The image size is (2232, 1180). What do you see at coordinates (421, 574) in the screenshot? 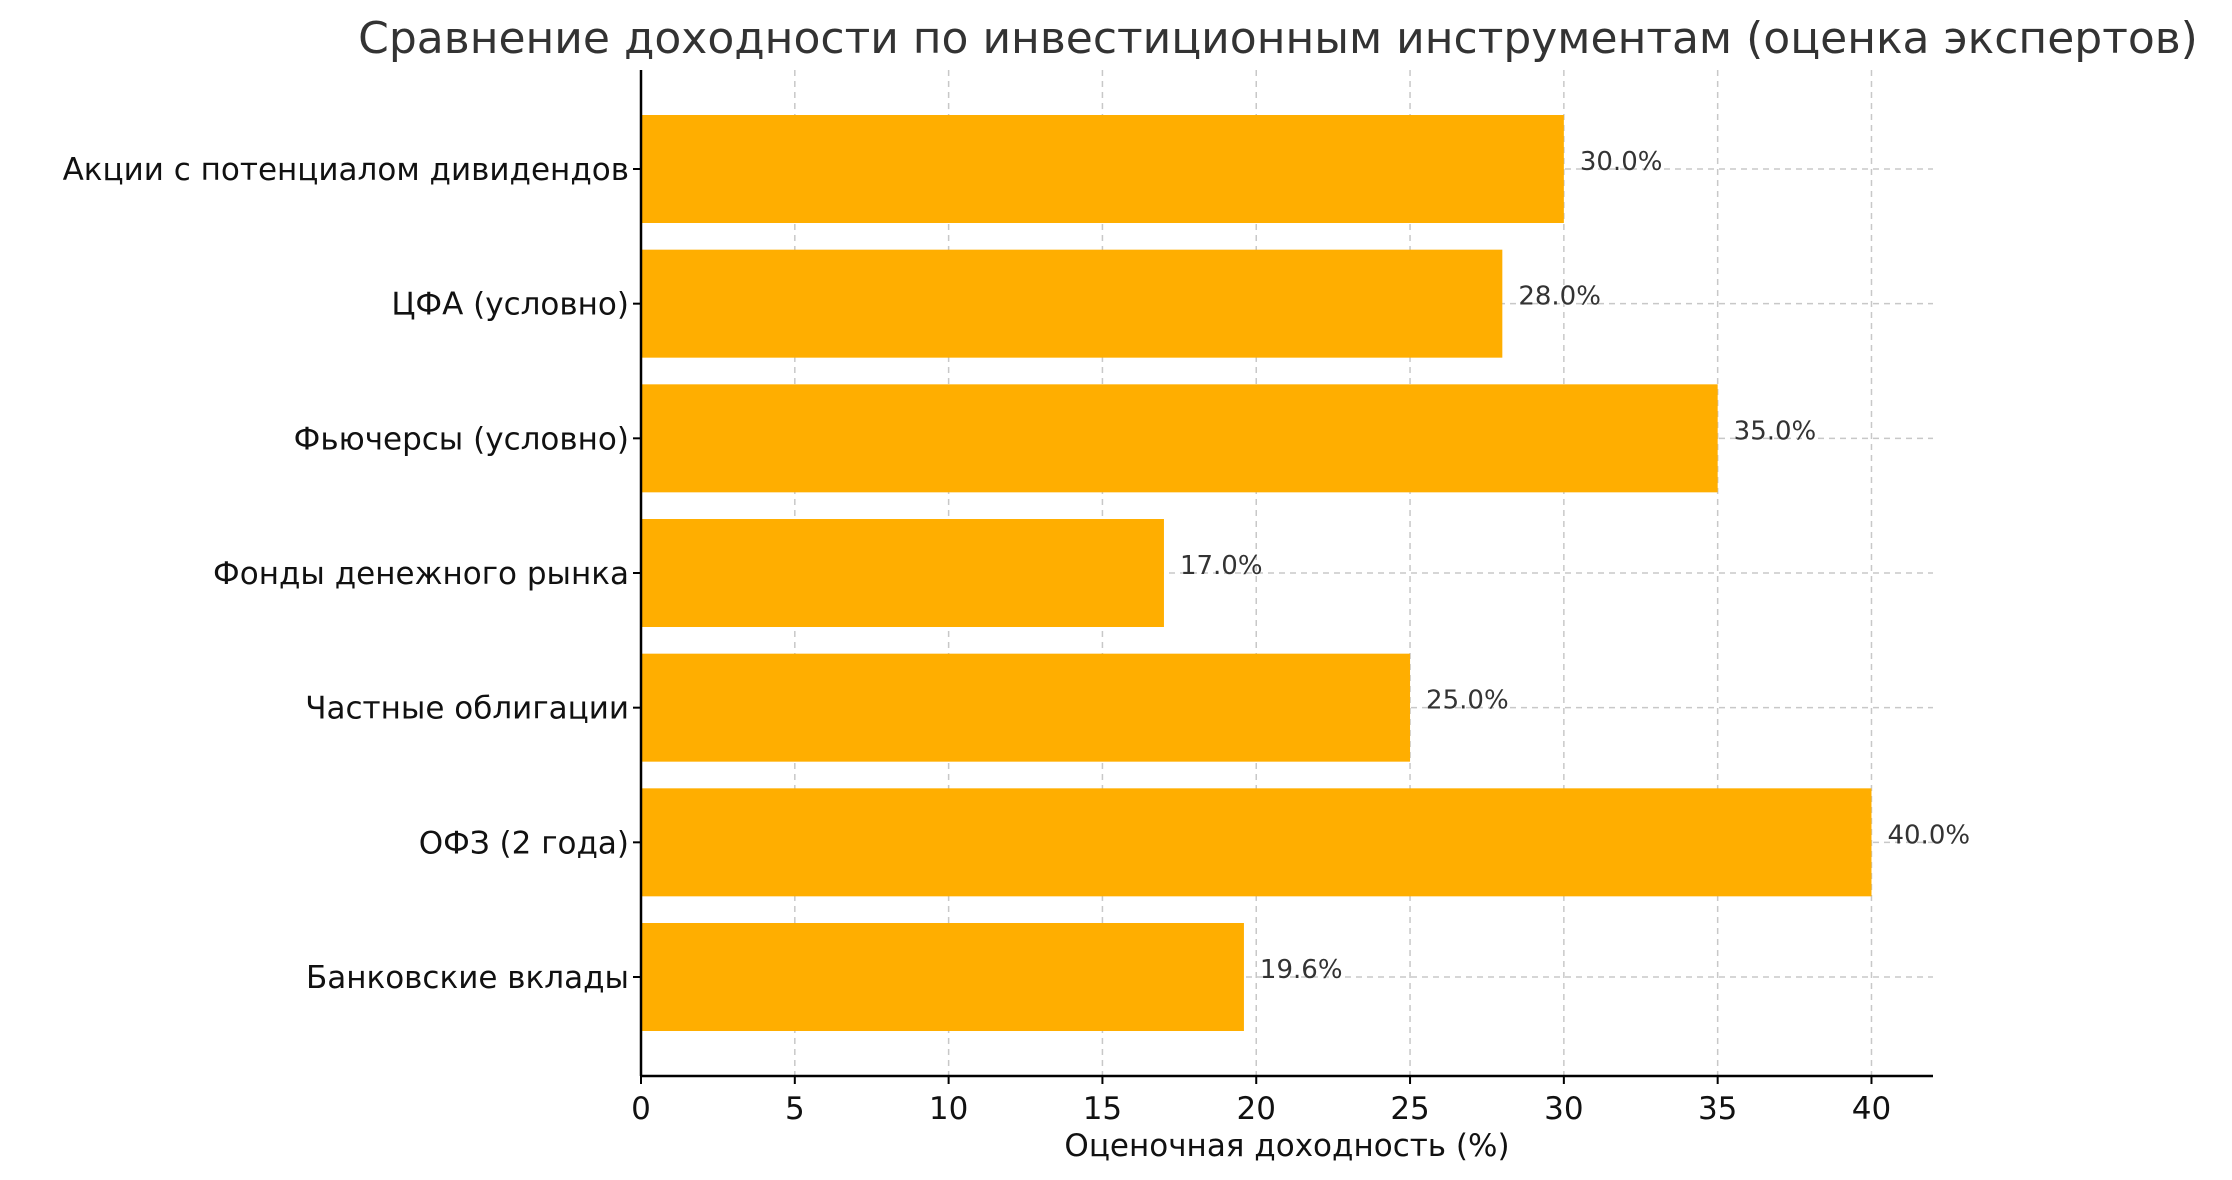
I see `category-label: Фонды денежного рынка` at bounding box center [421, 574].